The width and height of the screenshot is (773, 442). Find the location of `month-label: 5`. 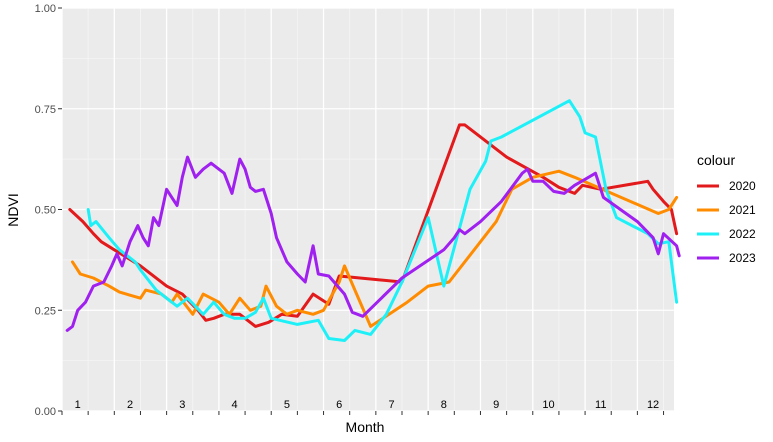

month-label: 5 is located at coordinates (287, 405).